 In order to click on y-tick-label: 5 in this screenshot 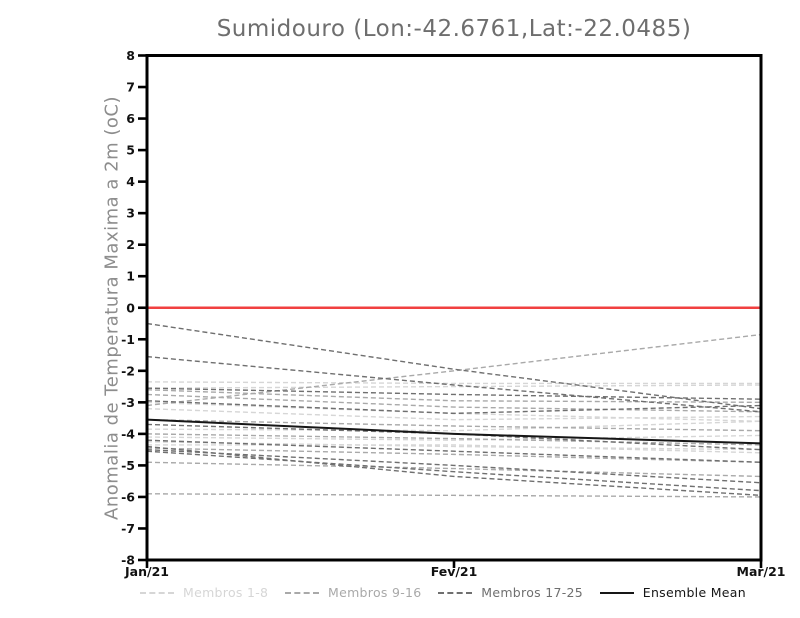, I will do `click(130, 150)`.